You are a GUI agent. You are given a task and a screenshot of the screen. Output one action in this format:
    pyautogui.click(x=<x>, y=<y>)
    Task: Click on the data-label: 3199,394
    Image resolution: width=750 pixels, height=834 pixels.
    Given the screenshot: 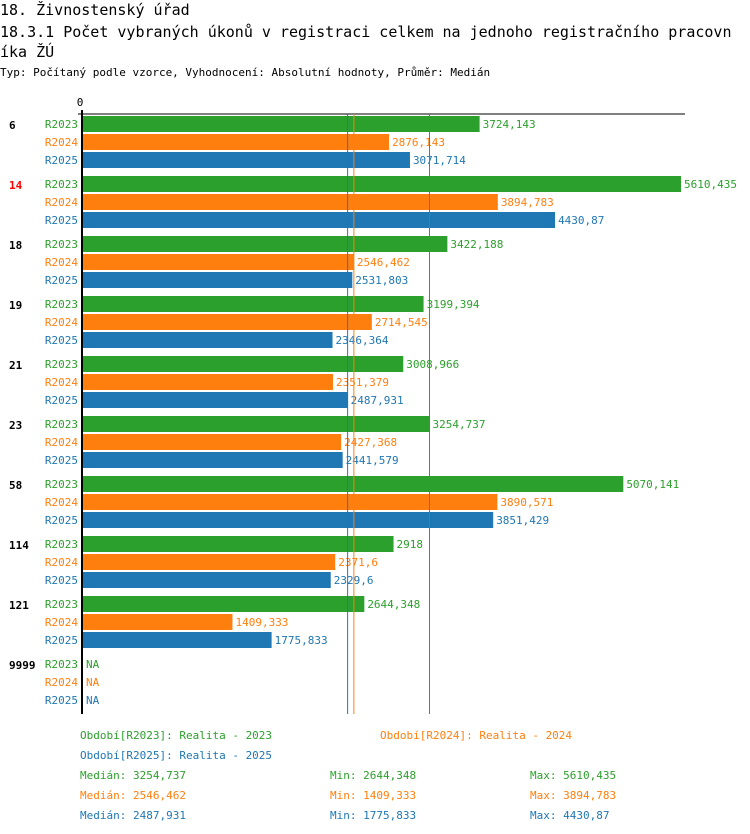 What is the action you would take?
    pyautogui.click(x=453, y=304)
    